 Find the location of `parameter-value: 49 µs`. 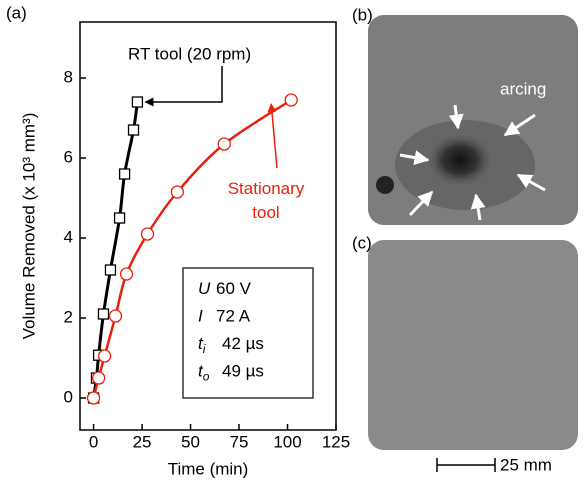

parameter-value: 49 µs is located at coordinates (243, 371).